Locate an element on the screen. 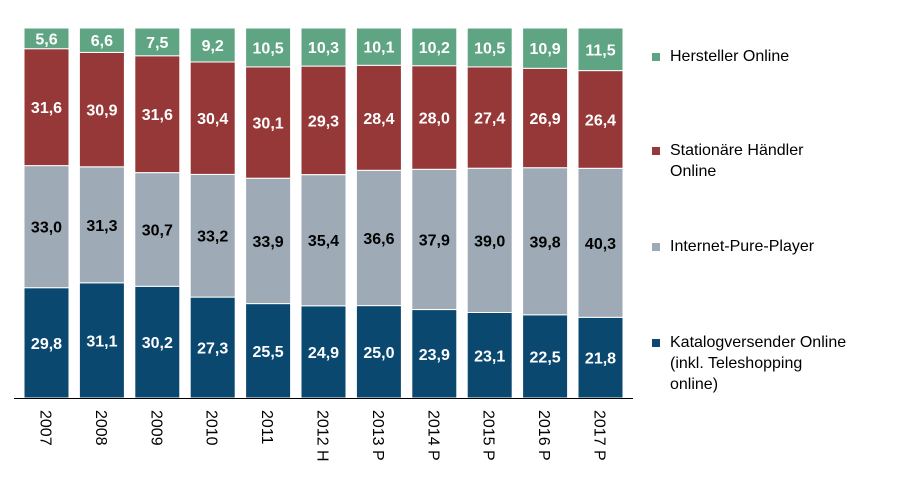 This screenshot has height=503, width=903. data-label: 30,9 is located at coordinates (101, 111).